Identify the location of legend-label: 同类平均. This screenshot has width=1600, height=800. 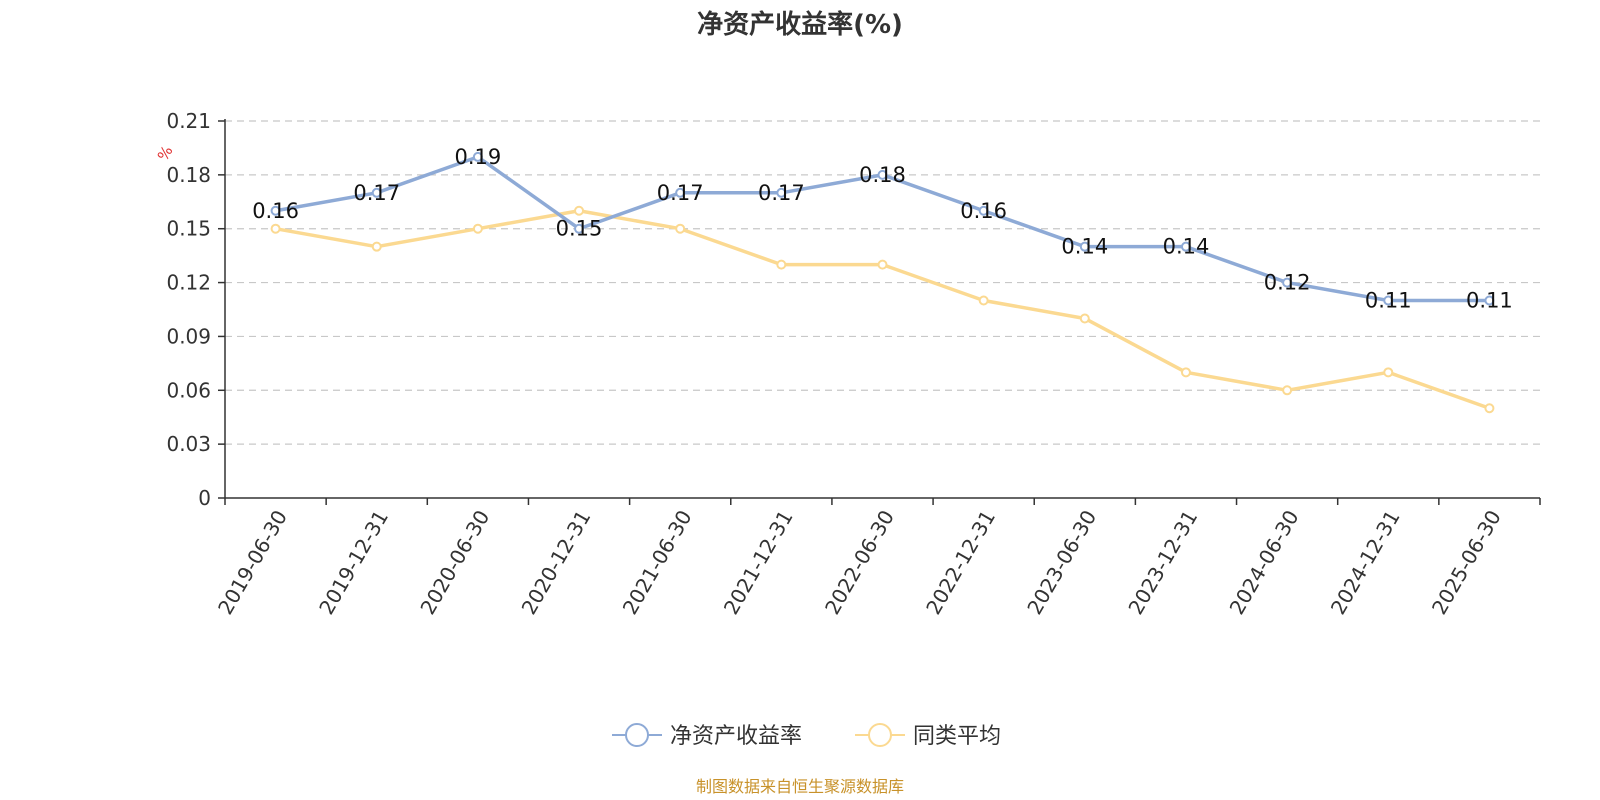
(957, 736).